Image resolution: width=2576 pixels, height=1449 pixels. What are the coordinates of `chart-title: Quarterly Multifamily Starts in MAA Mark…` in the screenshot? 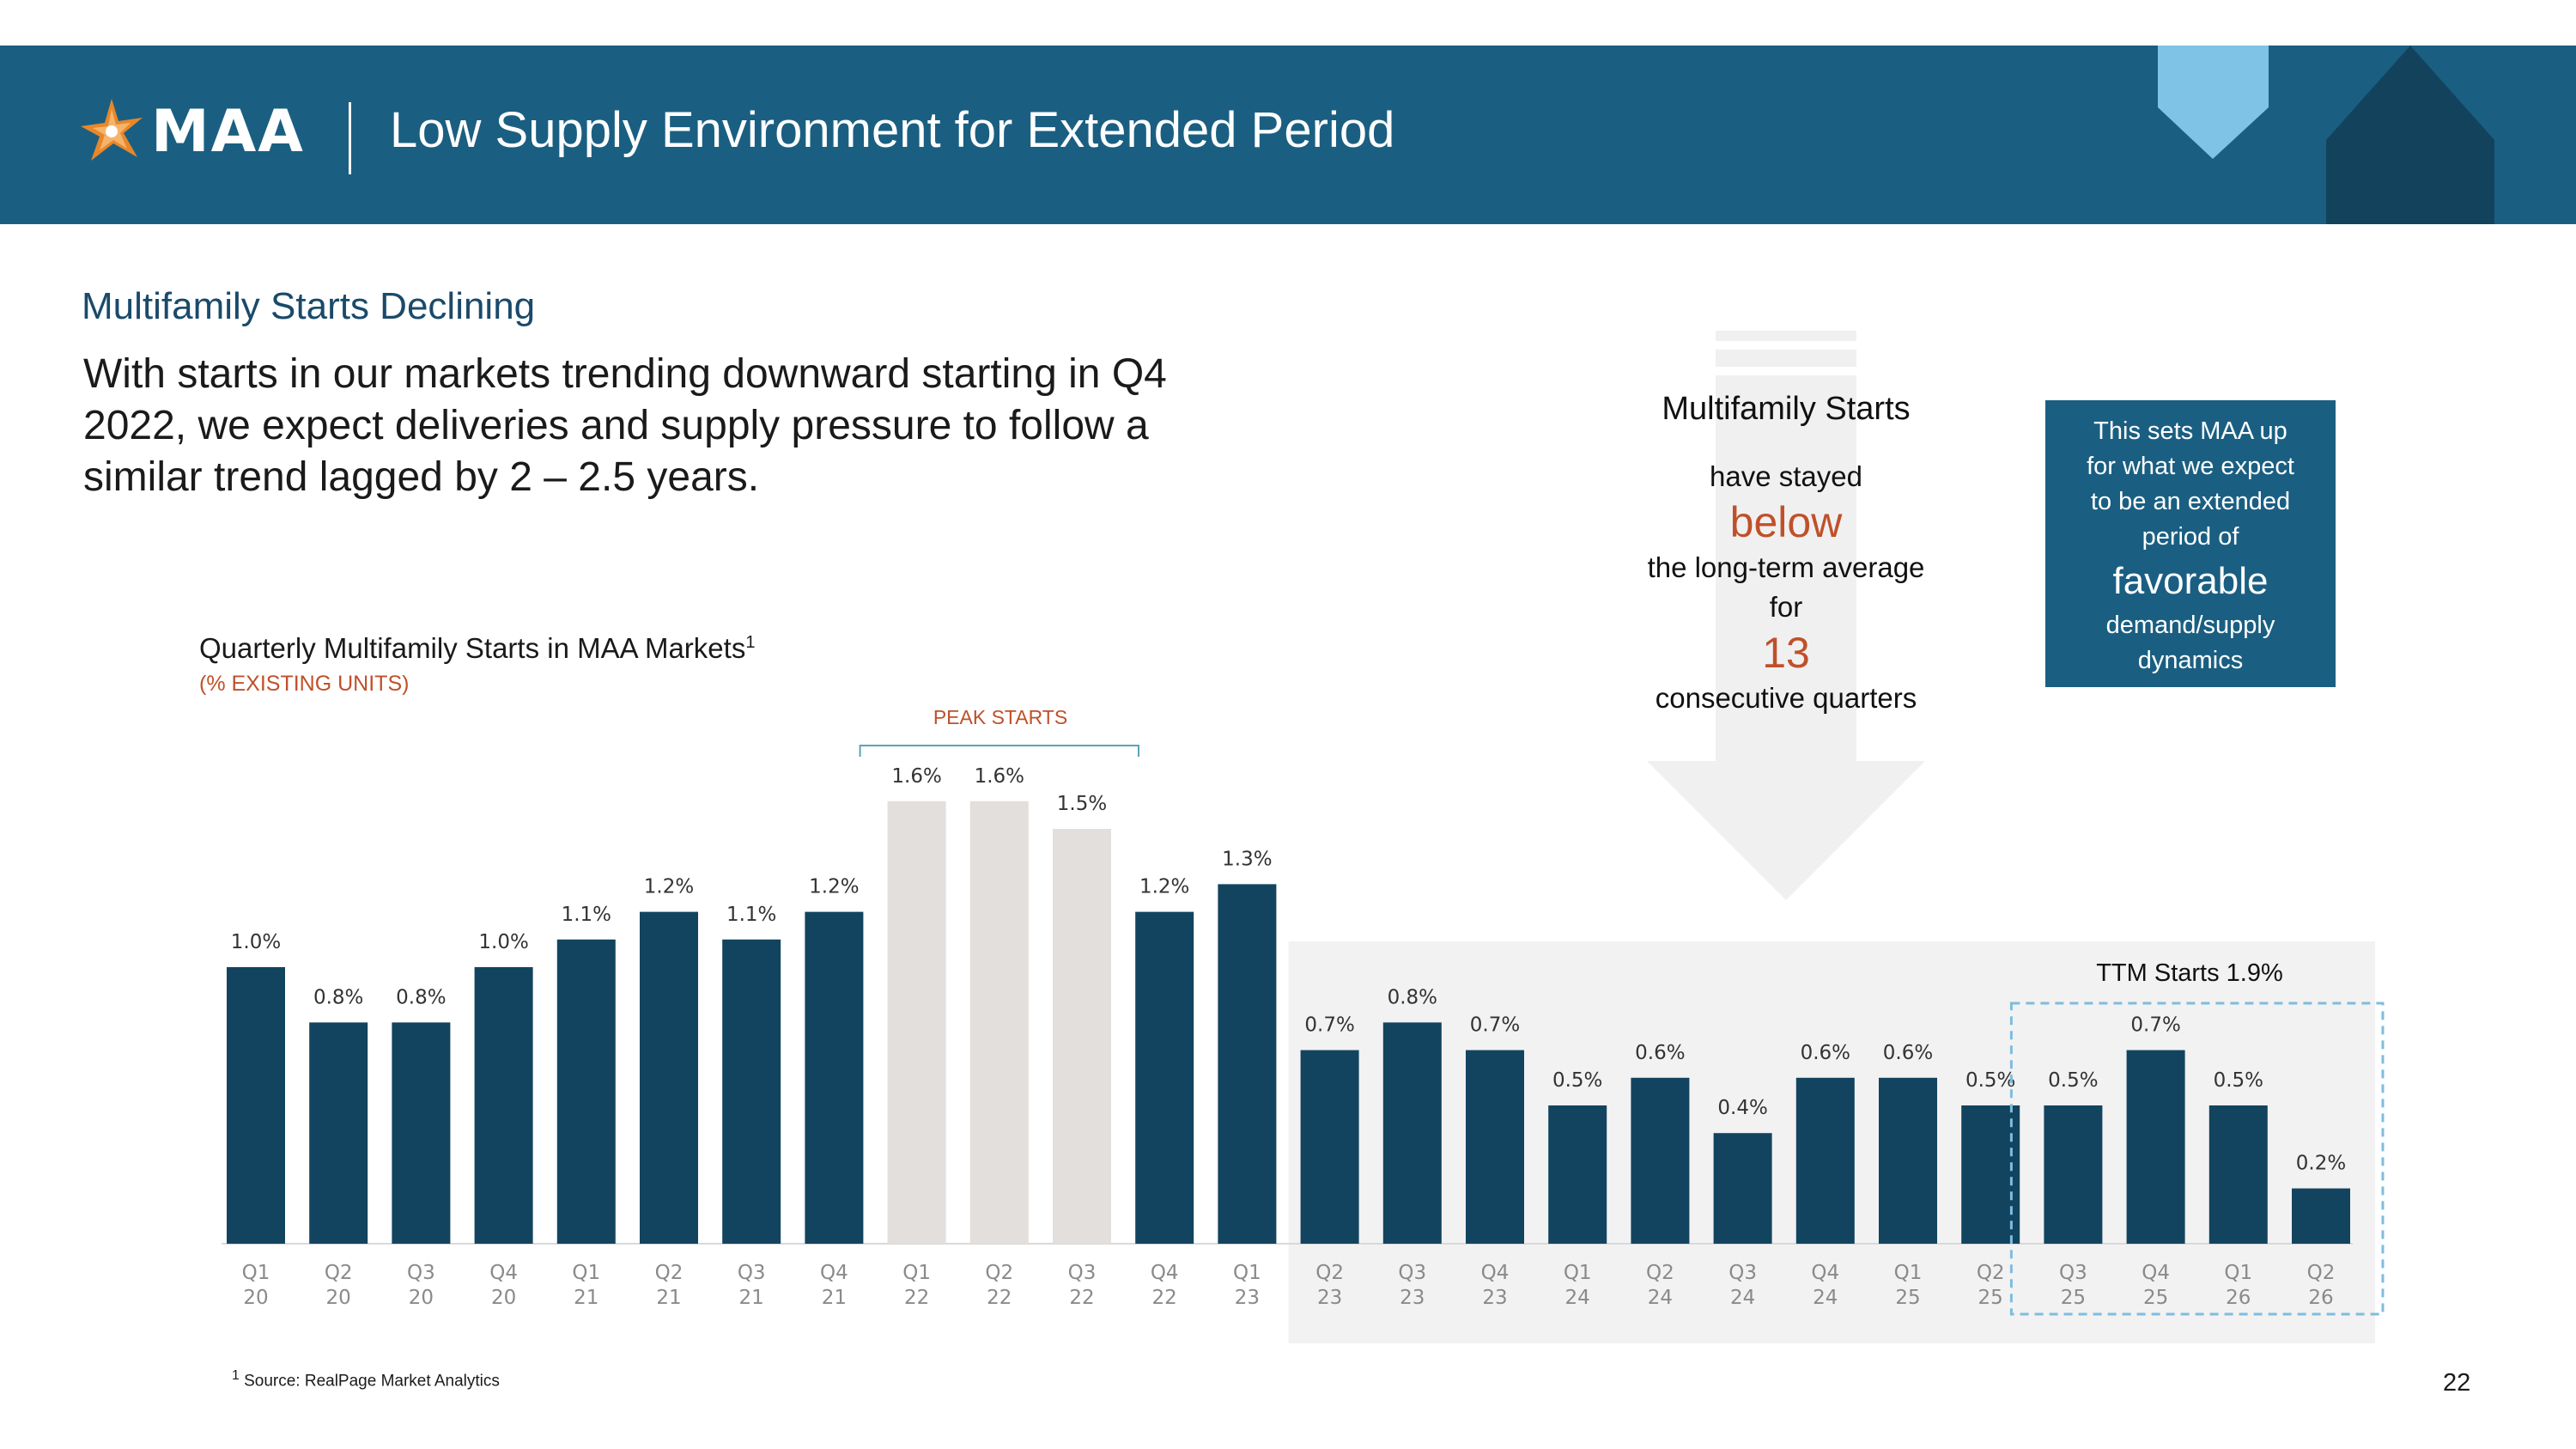 It's located at (477, 648).